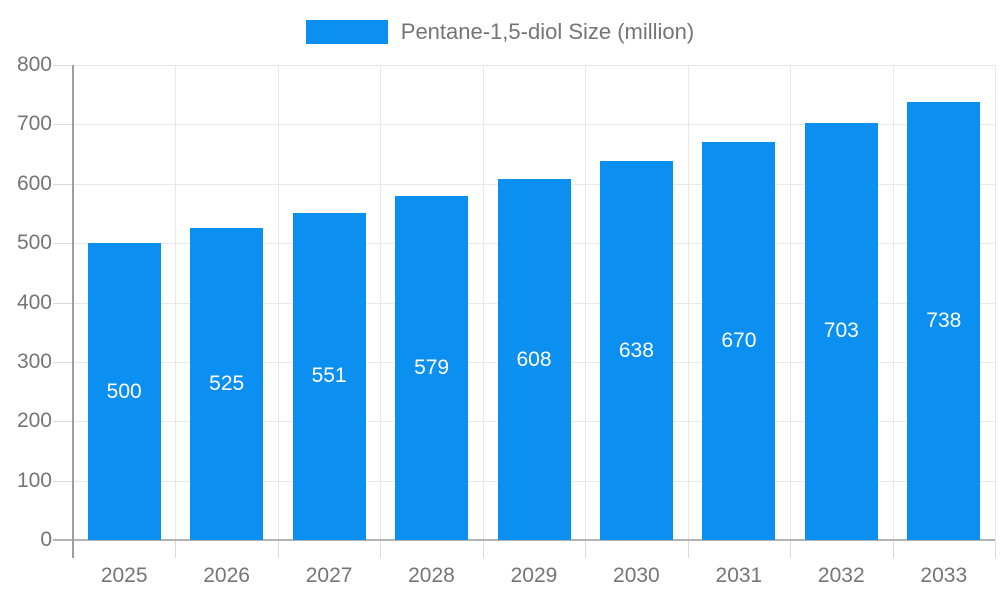 The image size is (1000, 600). I want to click on x-axis-label: 2031, so click(739, 575).